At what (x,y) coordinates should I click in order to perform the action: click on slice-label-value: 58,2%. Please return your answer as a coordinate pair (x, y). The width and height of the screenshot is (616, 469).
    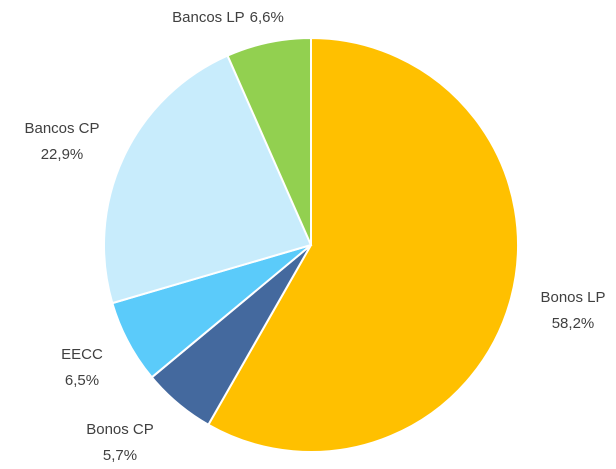
    Looking at the image, I should click on (573, 323).